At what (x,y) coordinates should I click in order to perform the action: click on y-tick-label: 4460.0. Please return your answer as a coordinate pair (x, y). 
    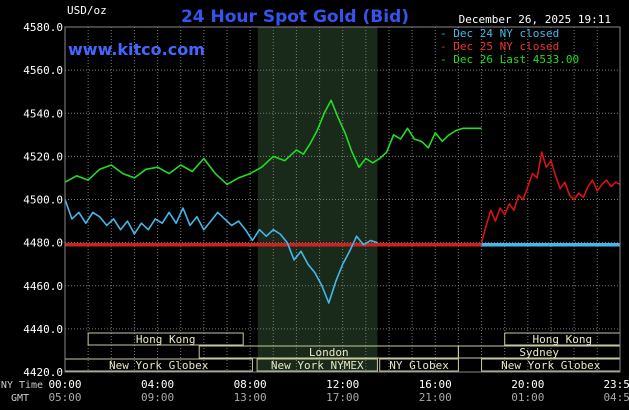
    Looking at the image, I should click on (43, 286).